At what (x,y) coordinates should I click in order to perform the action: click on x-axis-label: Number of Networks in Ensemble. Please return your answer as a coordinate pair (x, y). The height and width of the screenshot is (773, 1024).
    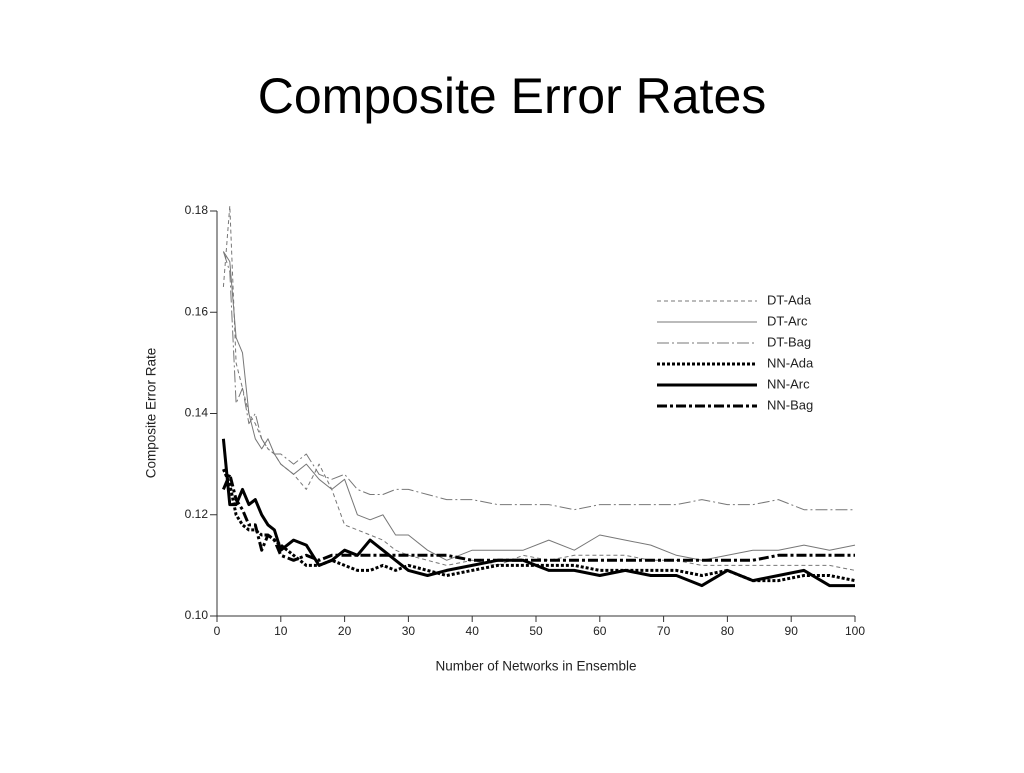
    Looking at the image, I should click on (535, 666).